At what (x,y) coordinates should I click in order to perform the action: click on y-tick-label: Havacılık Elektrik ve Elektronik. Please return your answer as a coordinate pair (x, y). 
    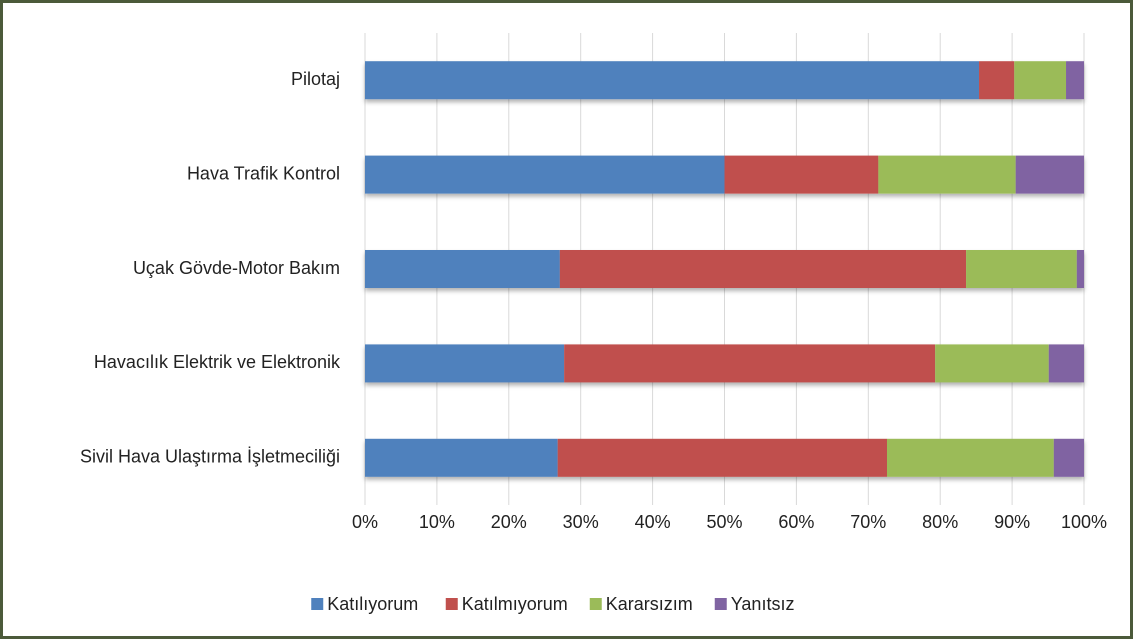
    Looking at the image, I should click on (217, 362).